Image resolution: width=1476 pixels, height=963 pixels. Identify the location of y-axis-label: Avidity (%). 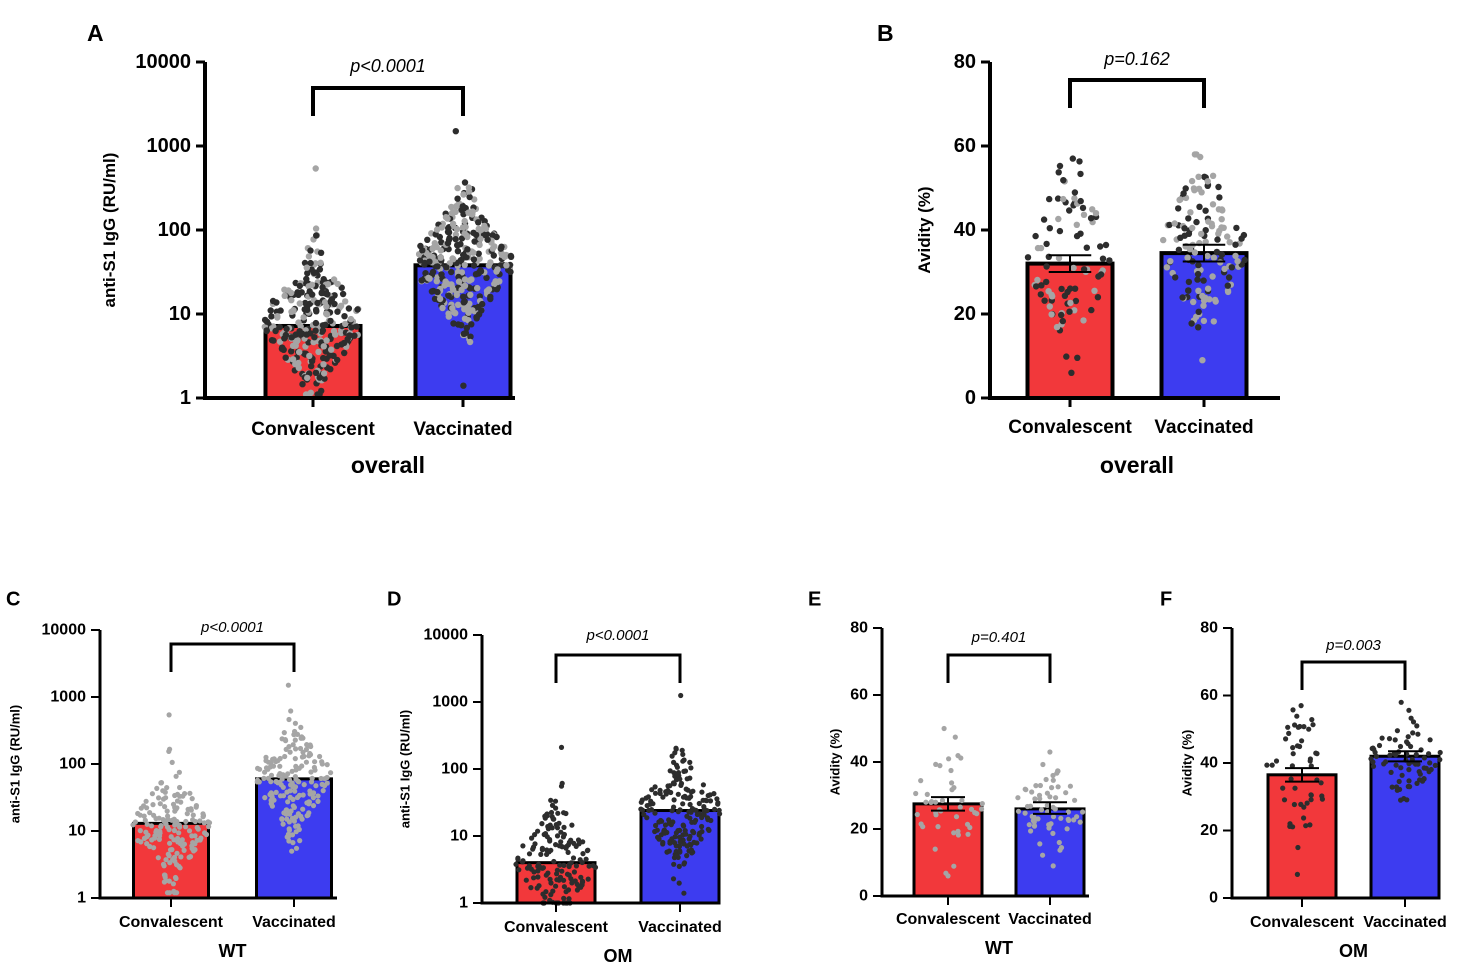
(835, 762).